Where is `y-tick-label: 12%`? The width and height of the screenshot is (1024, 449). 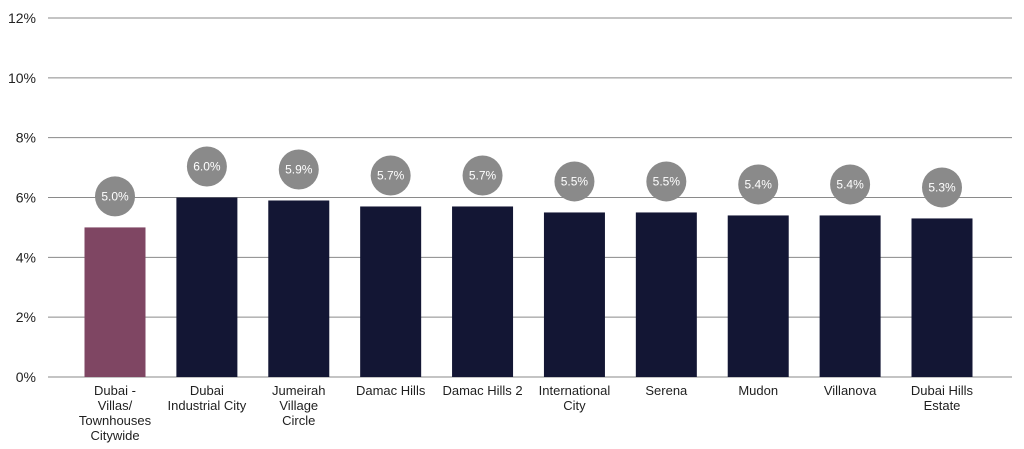 y-tick-label: 12% is located at coordinates (22, 18).